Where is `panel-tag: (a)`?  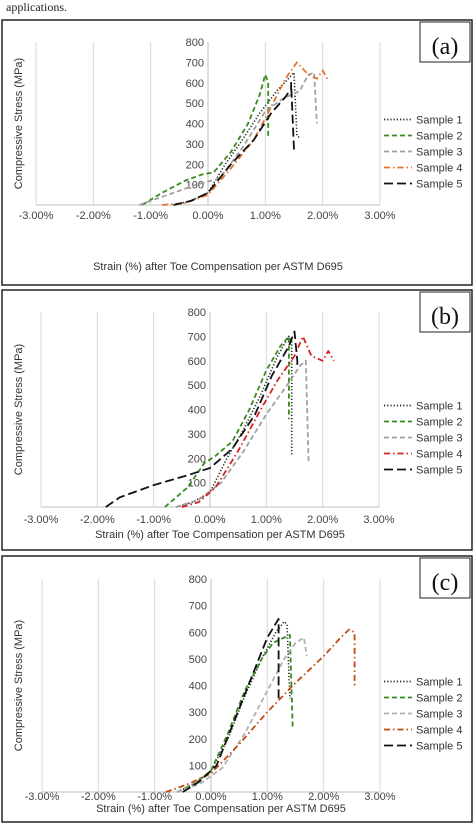
panel-tag: (a) is located at coordinates (445, 47).